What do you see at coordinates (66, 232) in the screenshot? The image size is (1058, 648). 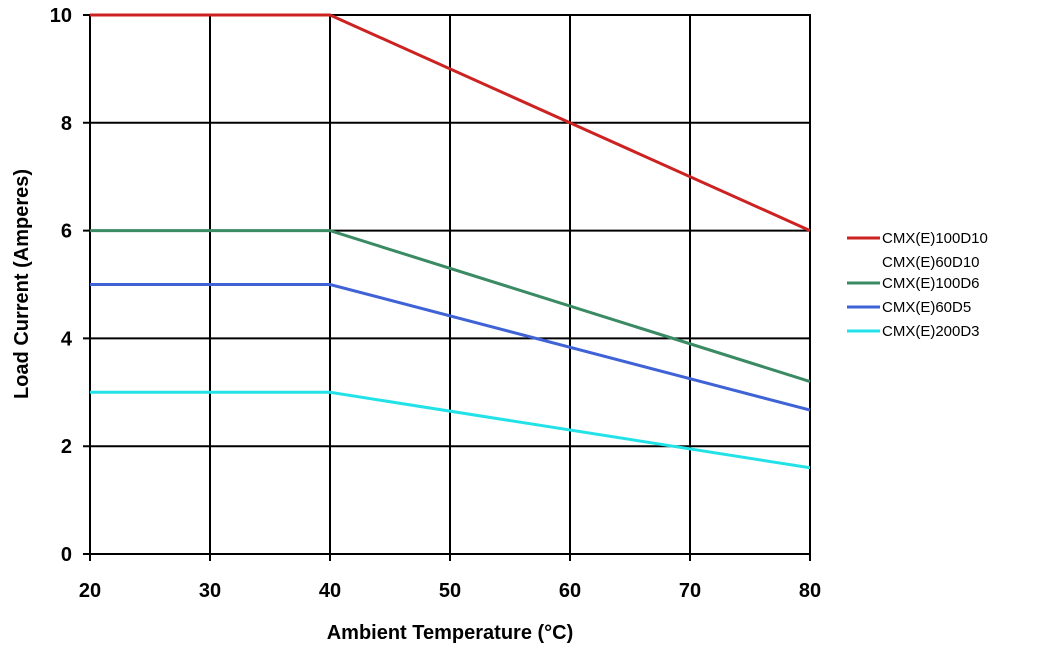 I see `y-tick-label: 6` at bounding box center [66, 232].